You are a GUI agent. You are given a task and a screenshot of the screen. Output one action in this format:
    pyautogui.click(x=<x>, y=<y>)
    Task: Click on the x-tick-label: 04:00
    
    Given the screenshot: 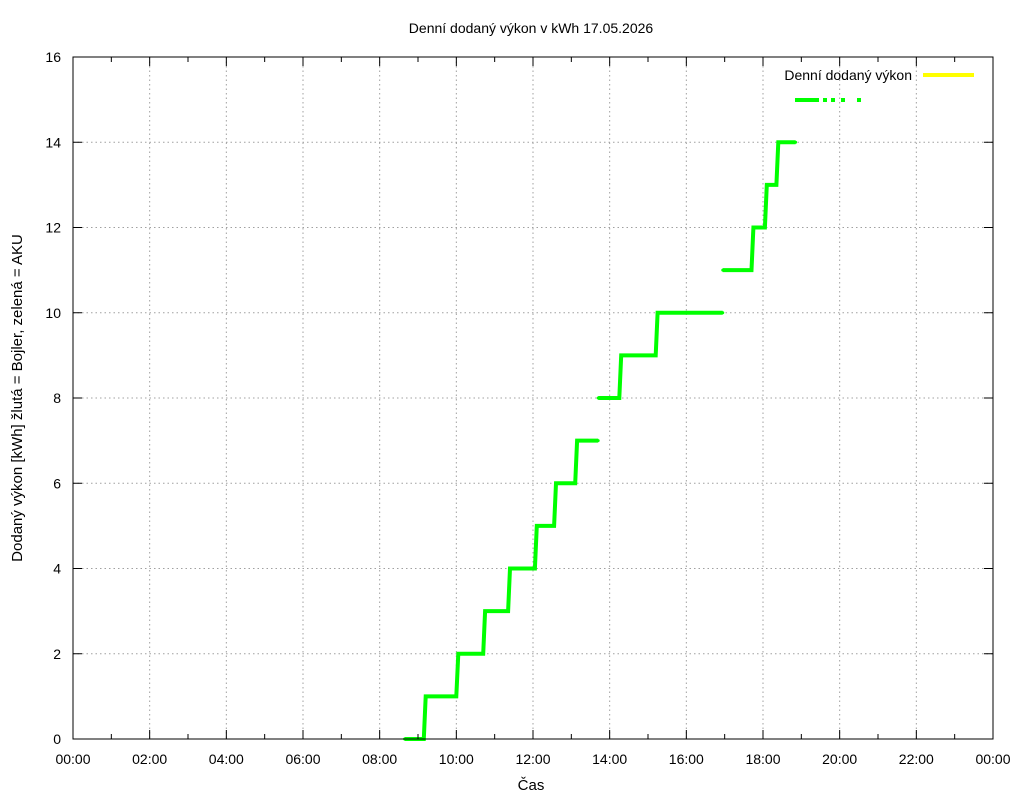 What is the action you would take?
    pyautogui.click(x=226, y=759)
    